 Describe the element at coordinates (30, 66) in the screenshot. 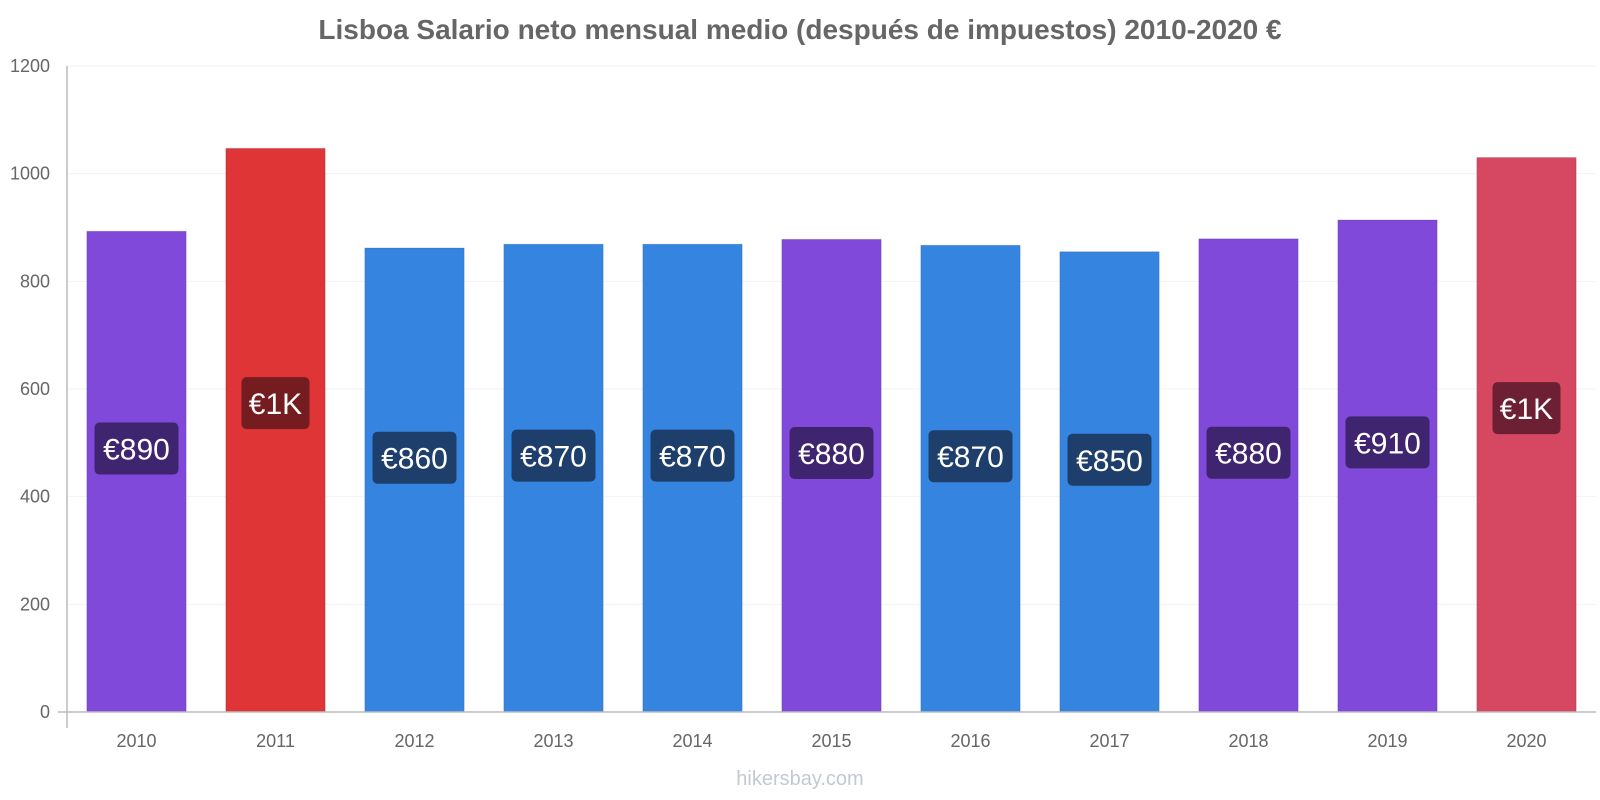

I see `y-tick-label: 1200` at that location.